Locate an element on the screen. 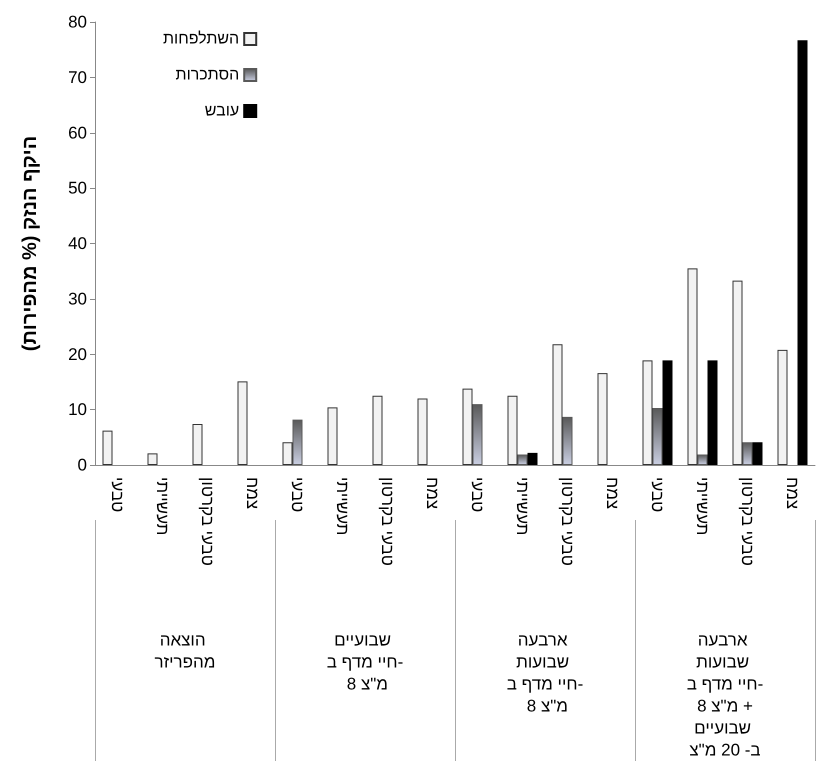  legend-label: השתלפחות is located at coordinates (201, 39).